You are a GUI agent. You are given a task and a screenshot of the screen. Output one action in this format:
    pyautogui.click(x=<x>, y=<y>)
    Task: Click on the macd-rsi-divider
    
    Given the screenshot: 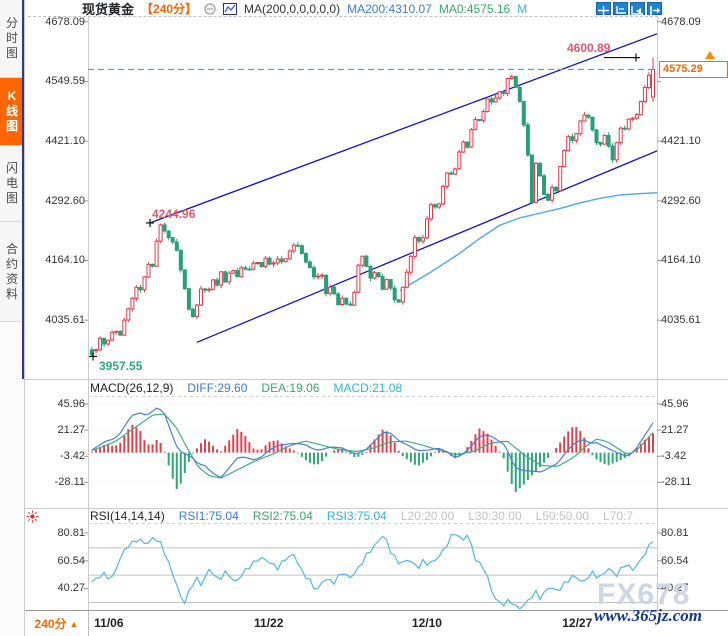 What is the action you would take?
    pyautogui.click(x=376, y=508)
    